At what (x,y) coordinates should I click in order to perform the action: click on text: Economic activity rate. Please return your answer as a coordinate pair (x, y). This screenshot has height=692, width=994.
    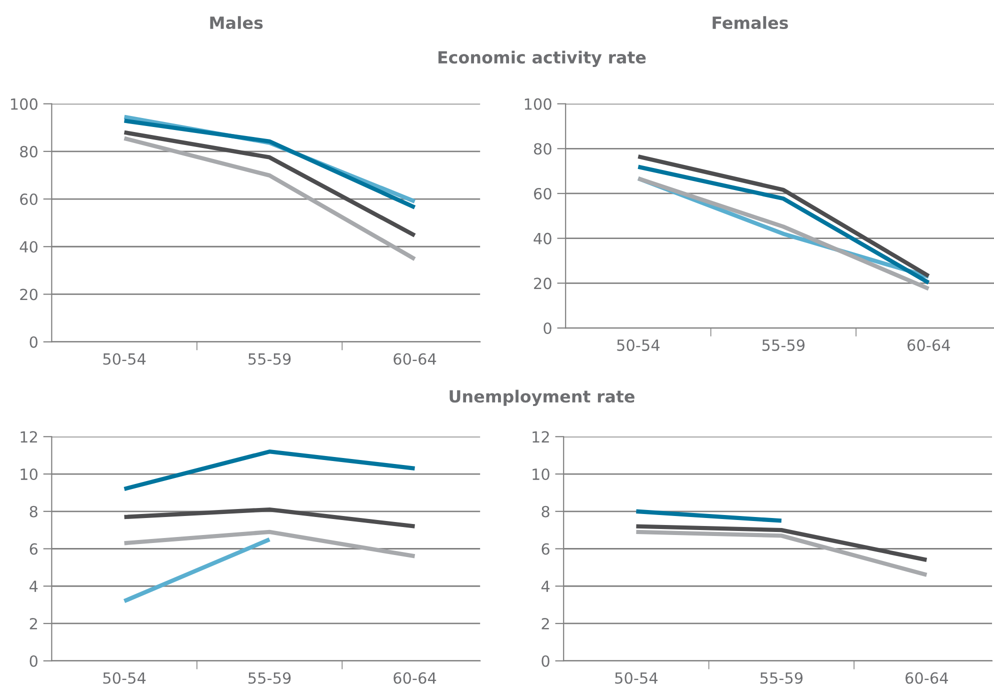
    Looking at the image, I should click on (542, 58).